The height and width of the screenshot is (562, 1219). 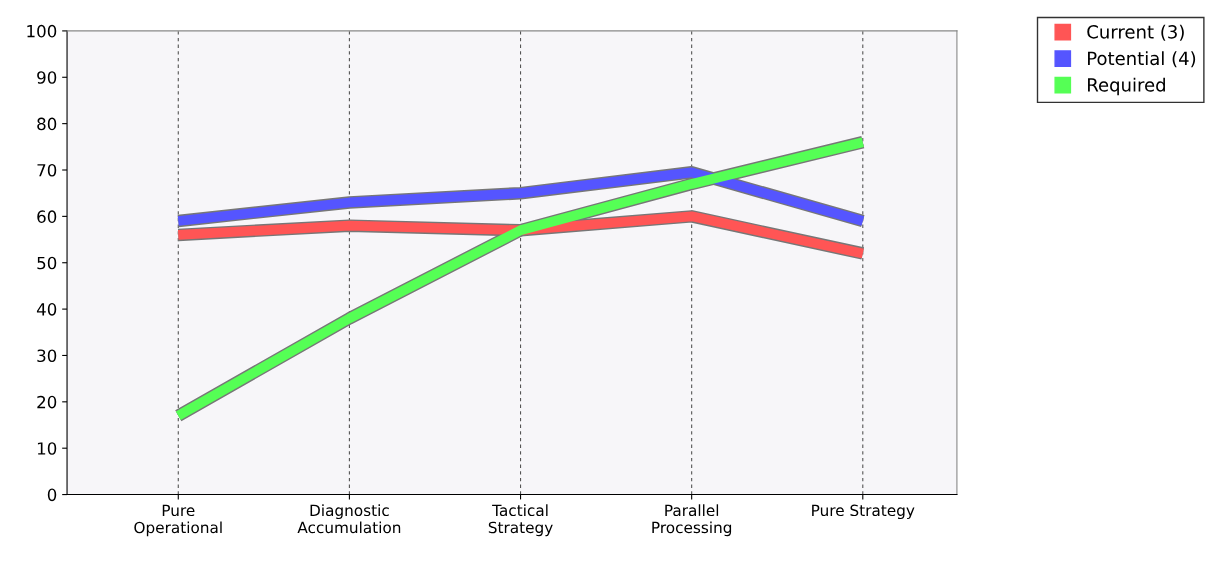 What do you see at coordinates (178, 520) in the screenshot?
I see `x-tick-label: Pure Operational` at bounding box center [178, 520].